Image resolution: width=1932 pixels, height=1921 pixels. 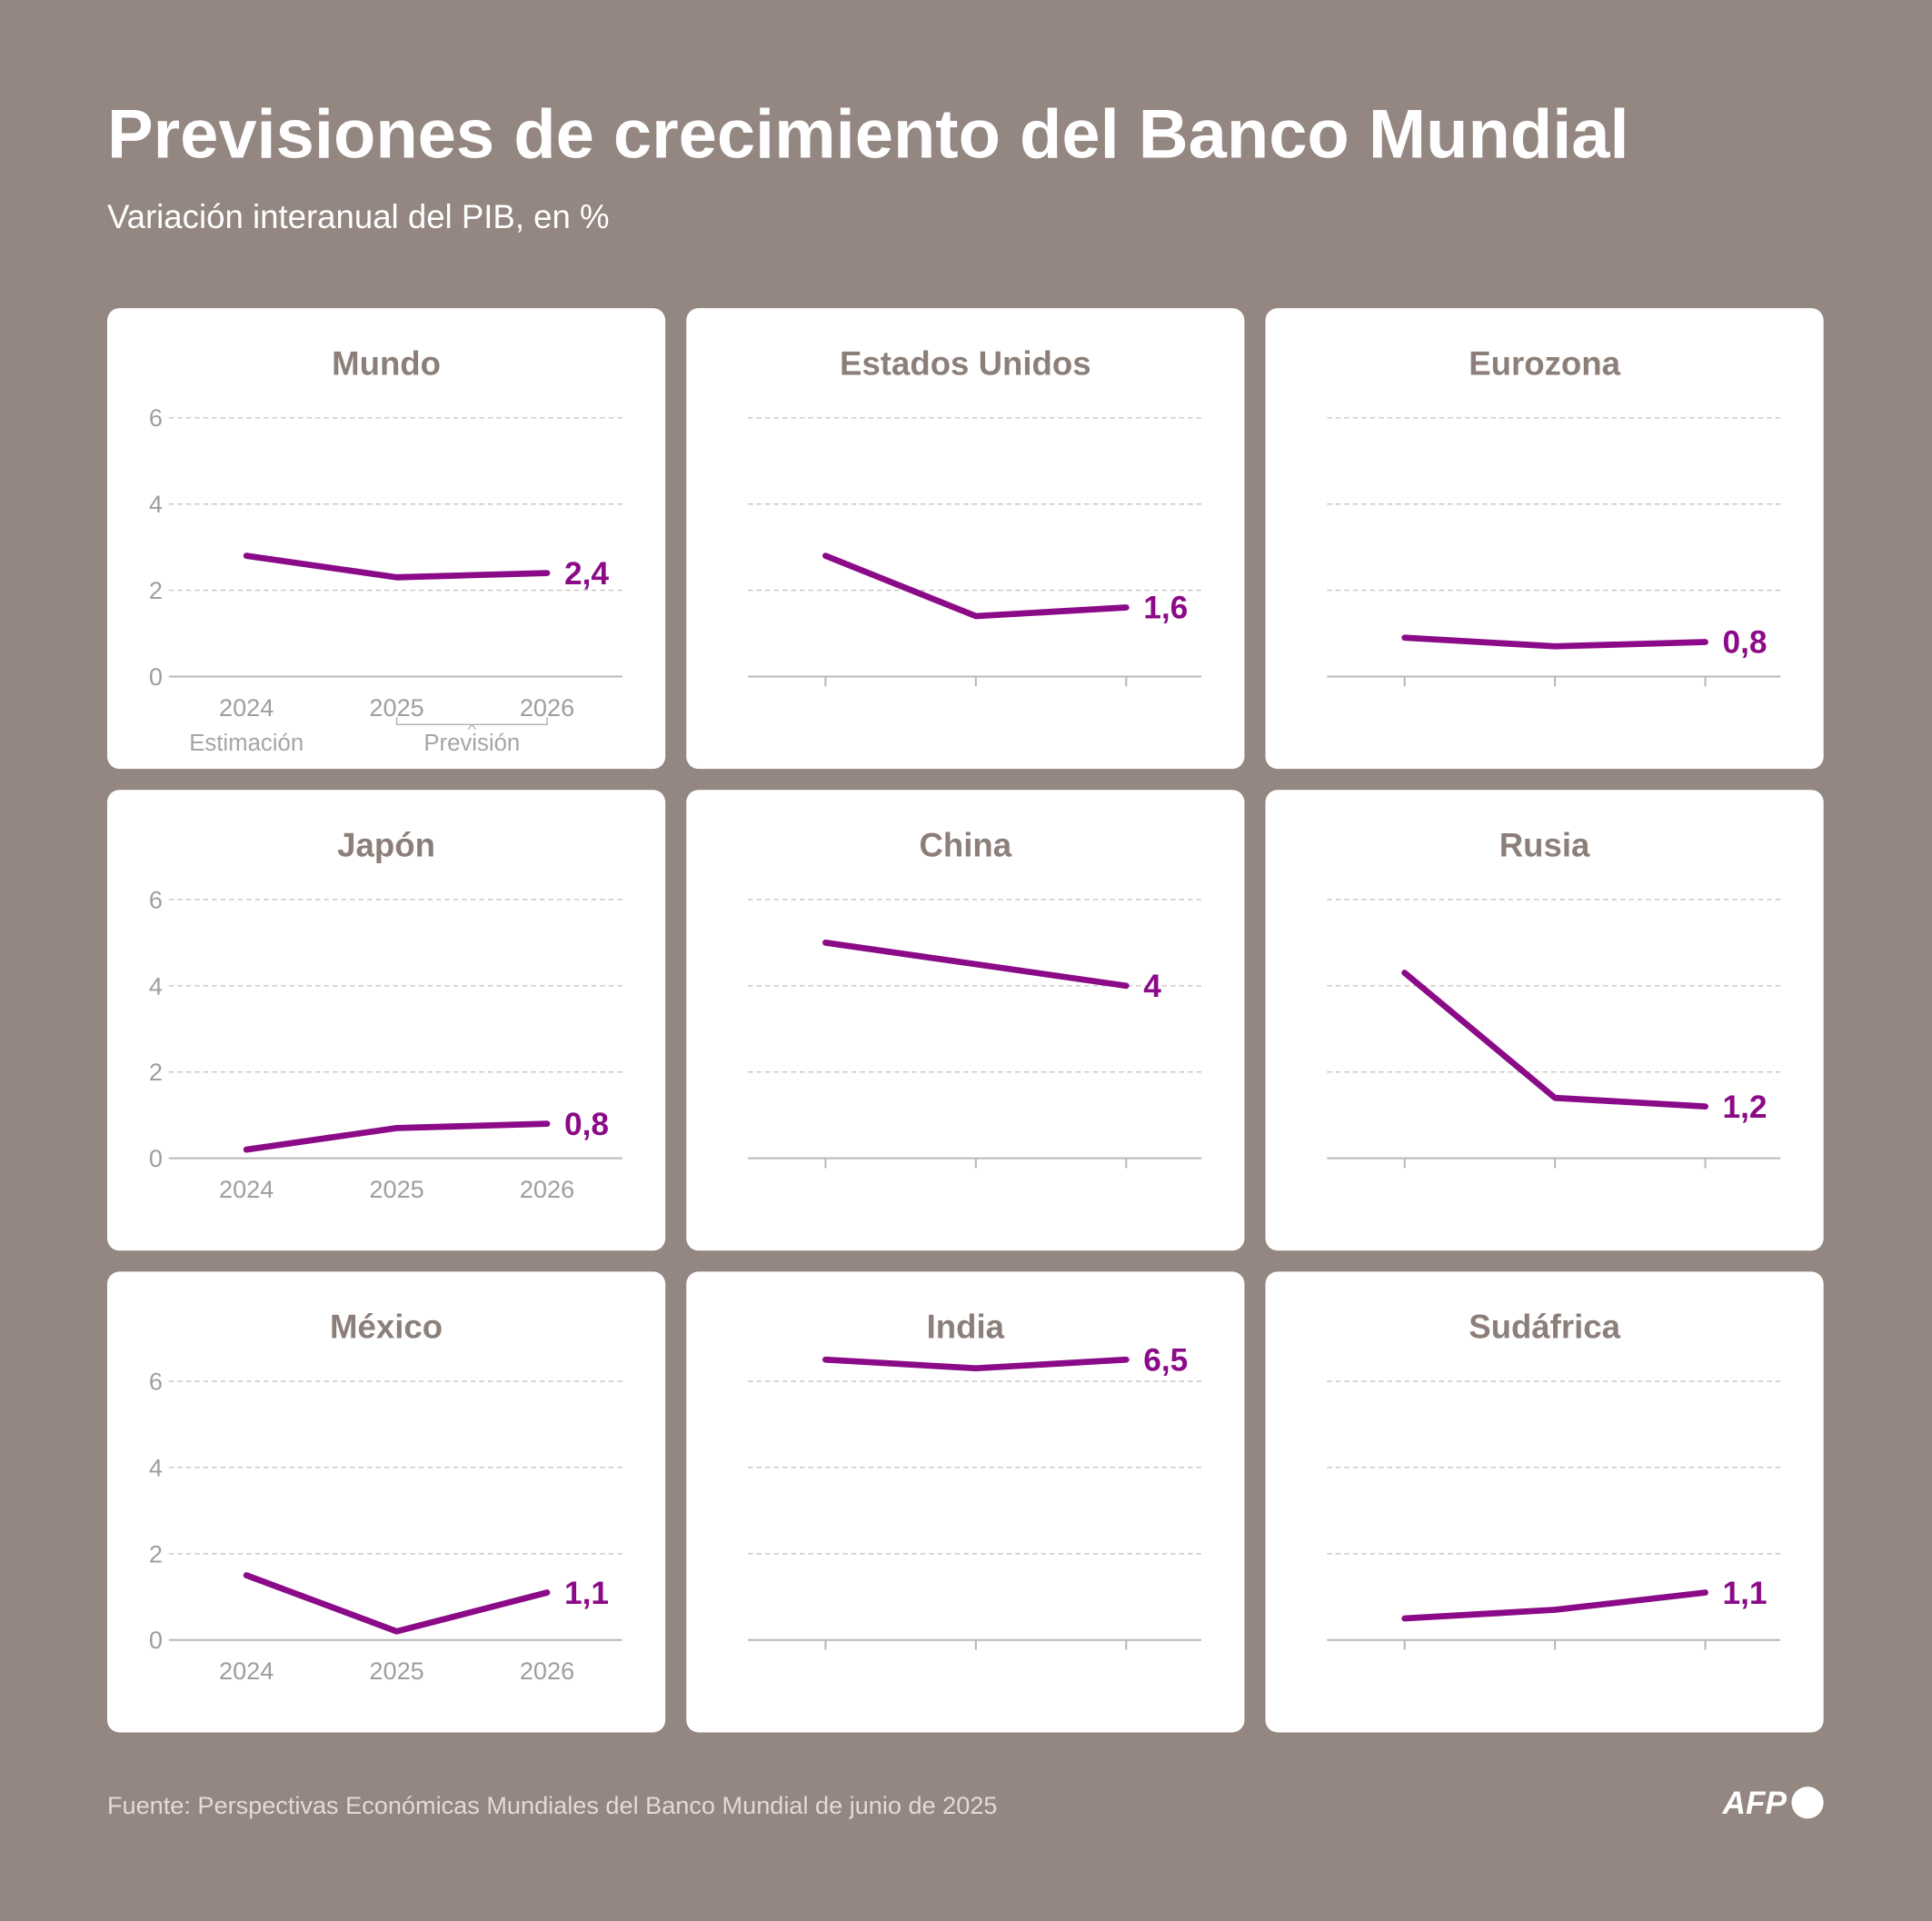 What do you see at coordinates (386, 1327) in the screenshot?
I see `panel-title: México` at bounding box center [386, 1327].